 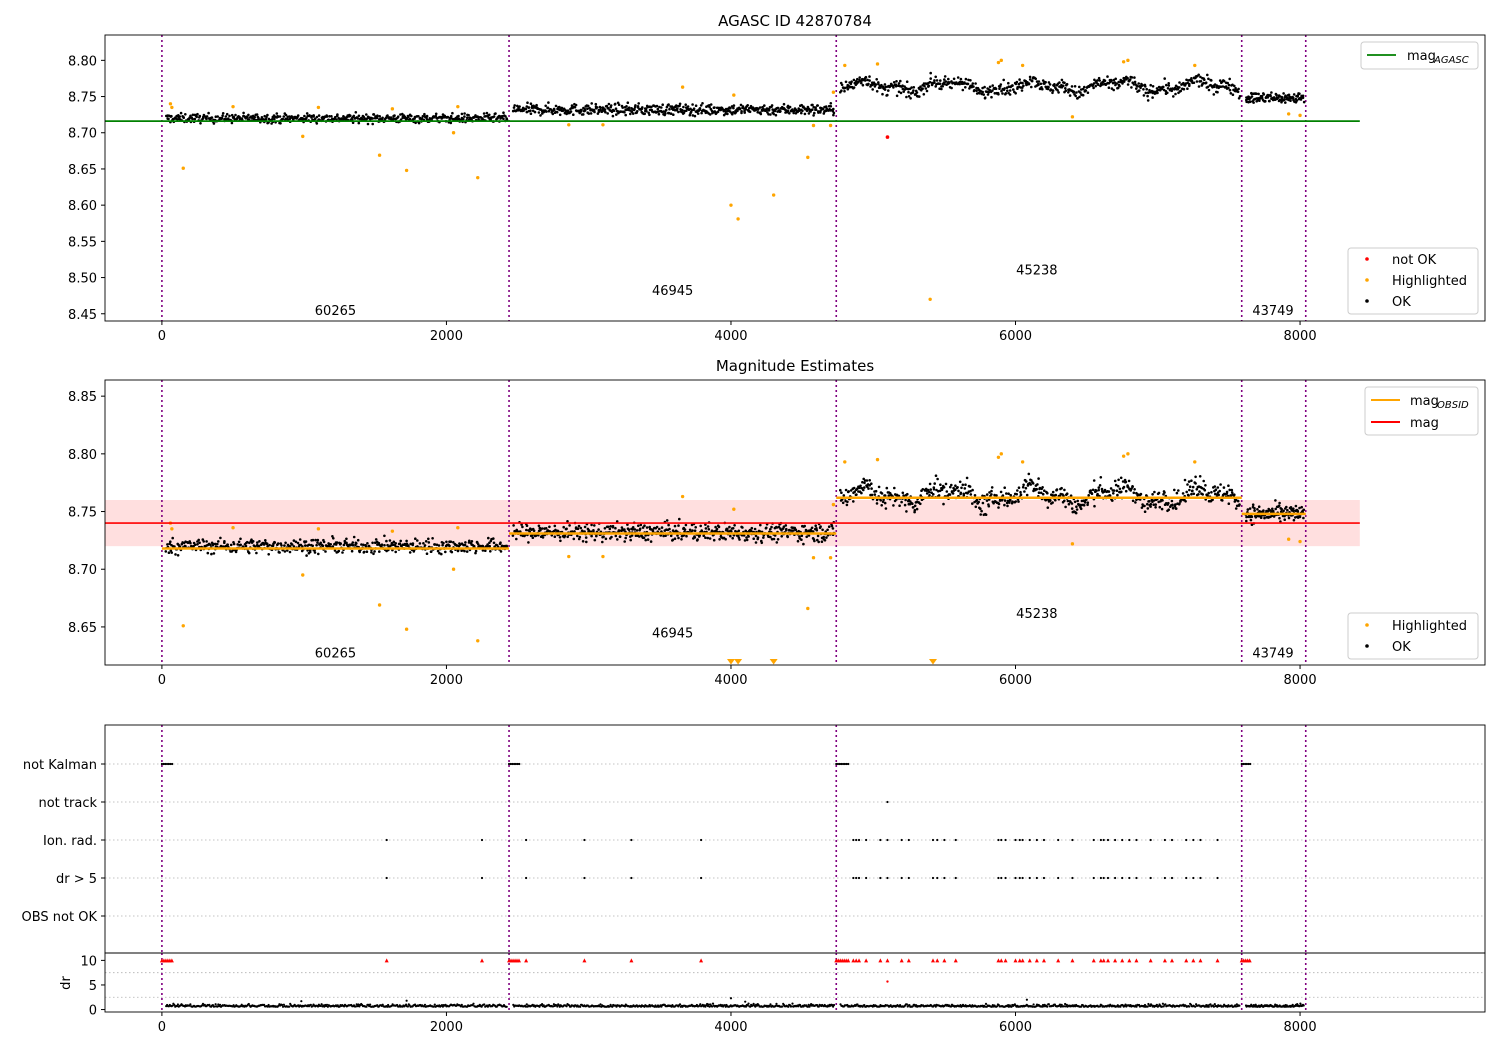 I want to click on legend-mag-agasc-subscript: AGASC, so click(x=1451, y=60).